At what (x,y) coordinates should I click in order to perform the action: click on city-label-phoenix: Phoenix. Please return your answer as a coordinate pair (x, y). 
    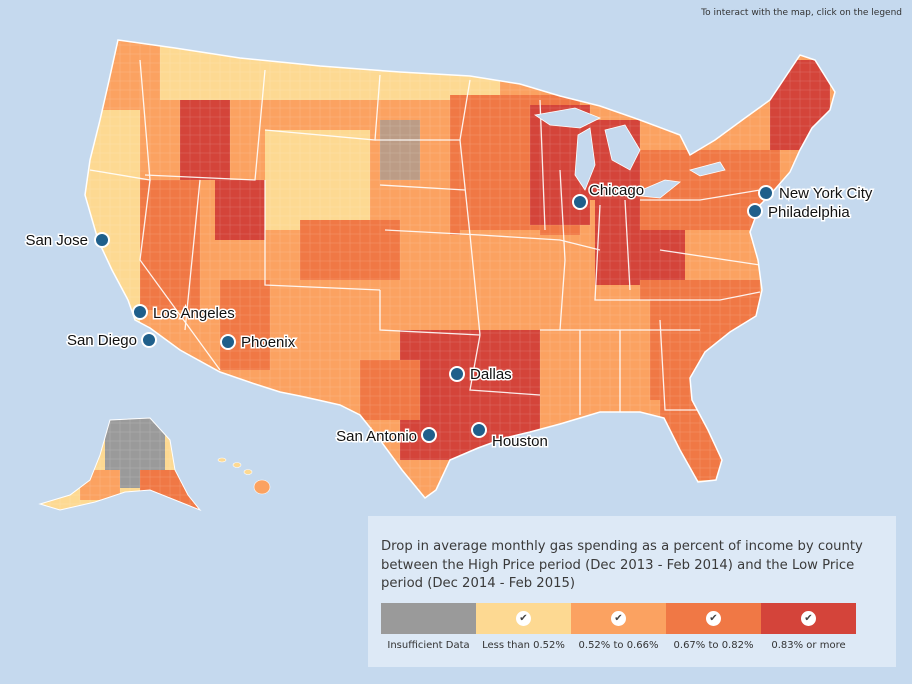
    Looking at the image, I should click on (268, 342).